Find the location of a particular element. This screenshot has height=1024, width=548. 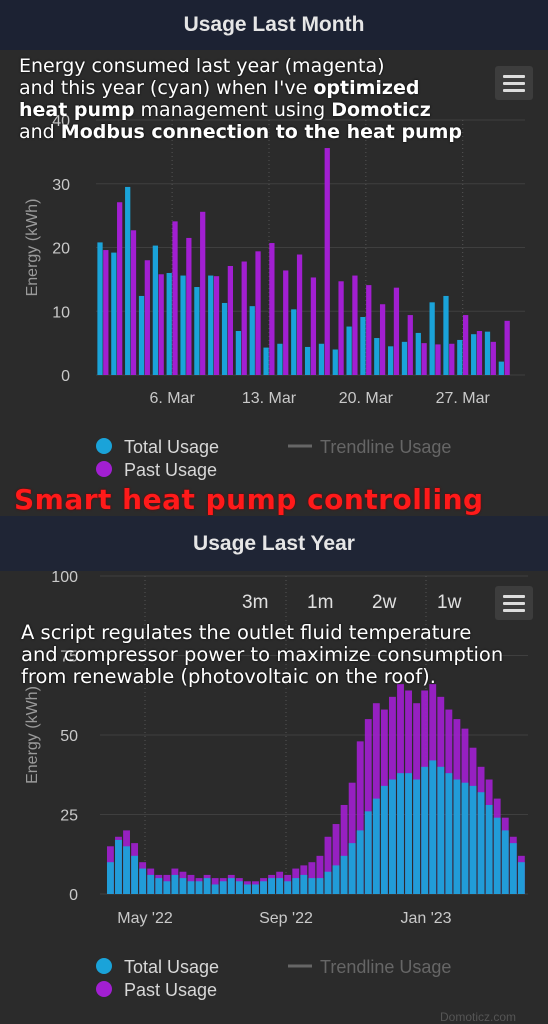

x-tick-label: Sep '22 is located at coordinates (286, 918).